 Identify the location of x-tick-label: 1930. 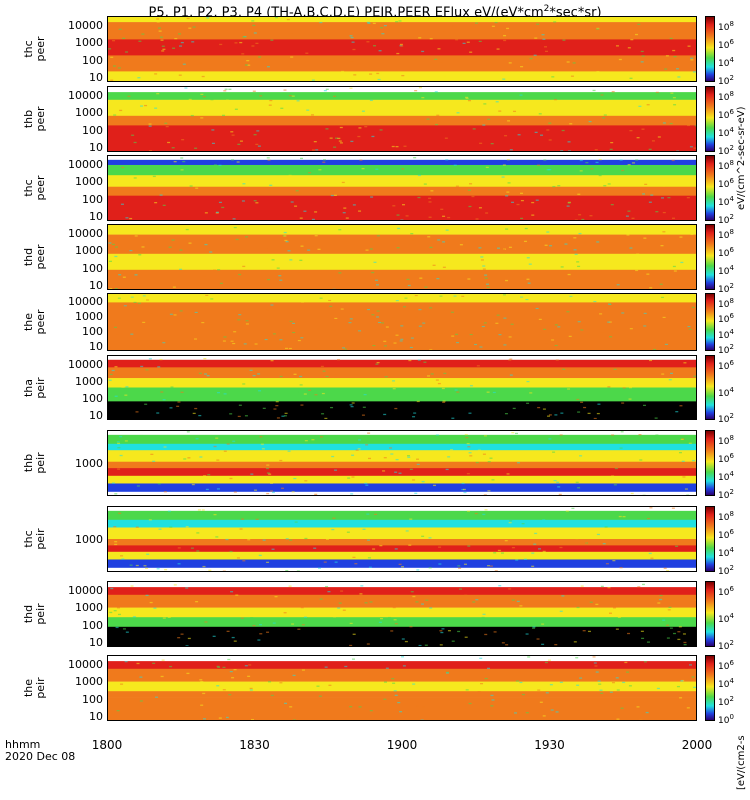
(549, 745).